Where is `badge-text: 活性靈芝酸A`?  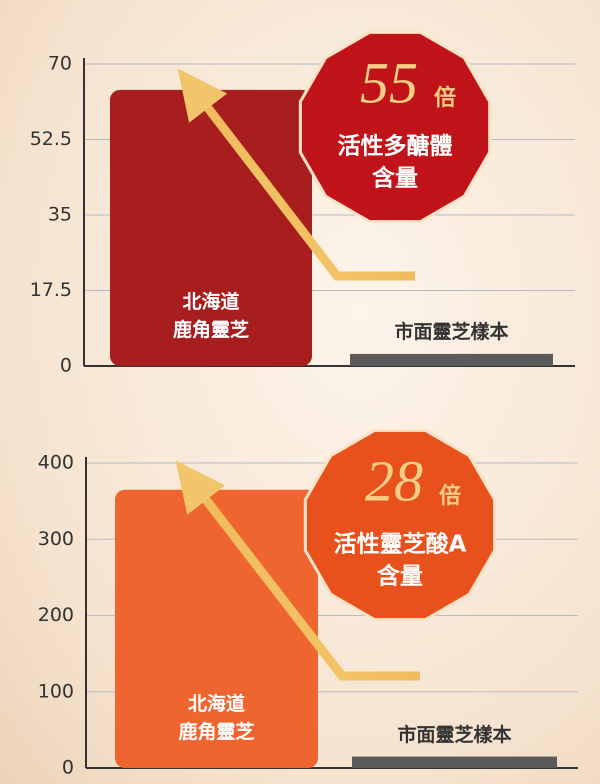
badge-text: 活性靈芝酸A is located at coordinates (400, 545).